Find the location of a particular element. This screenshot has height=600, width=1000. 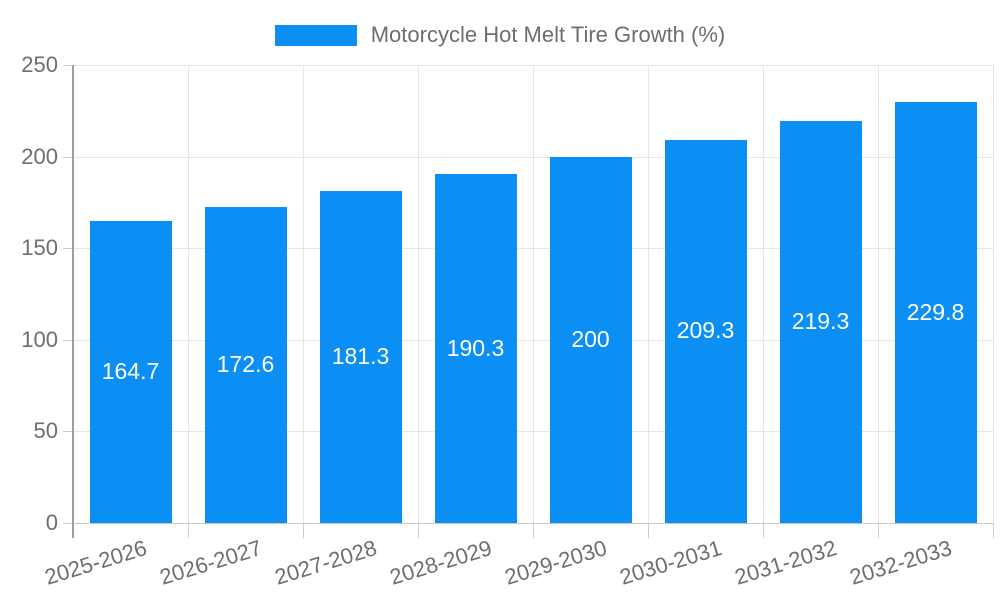

bar-2027-2028 is located at coordinates (360, 356).